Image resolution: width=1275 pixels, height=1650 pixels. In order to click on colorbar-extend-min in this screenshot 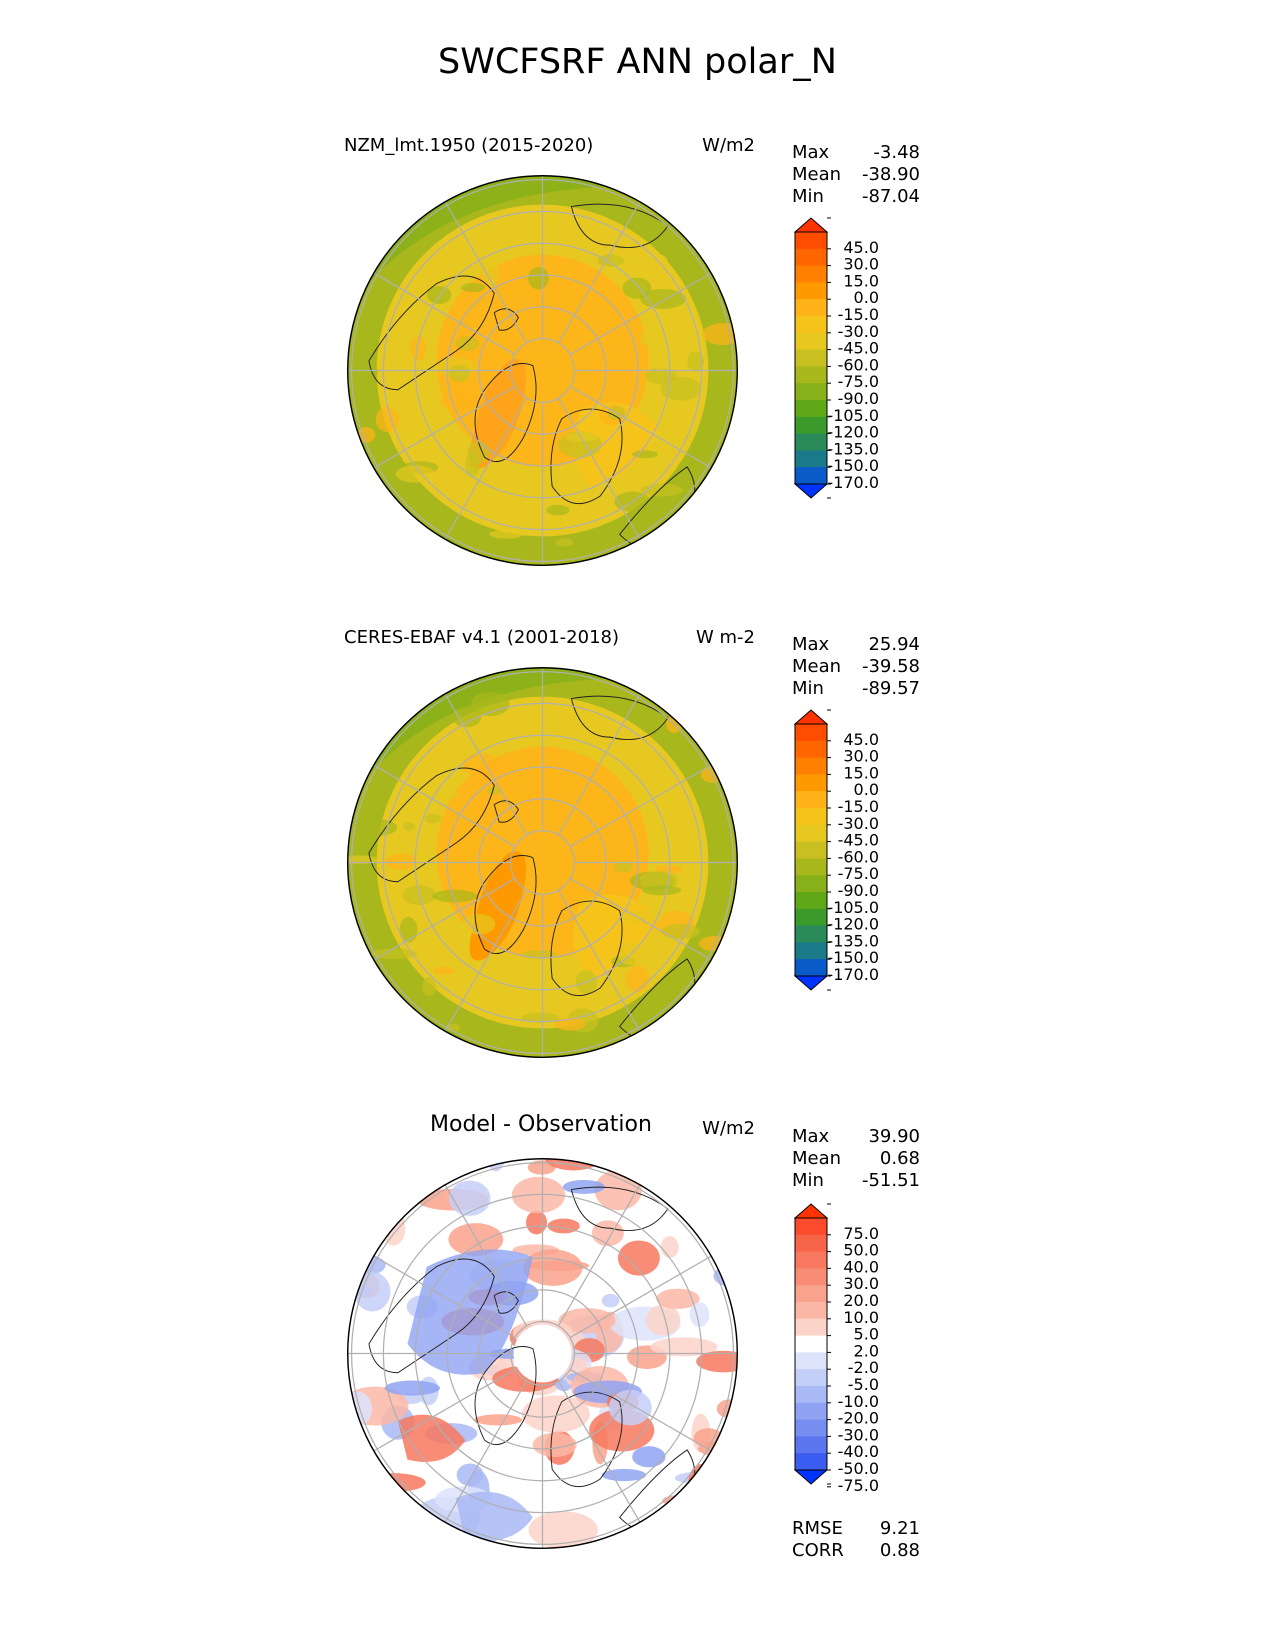, I will do `click(811, 491)`.